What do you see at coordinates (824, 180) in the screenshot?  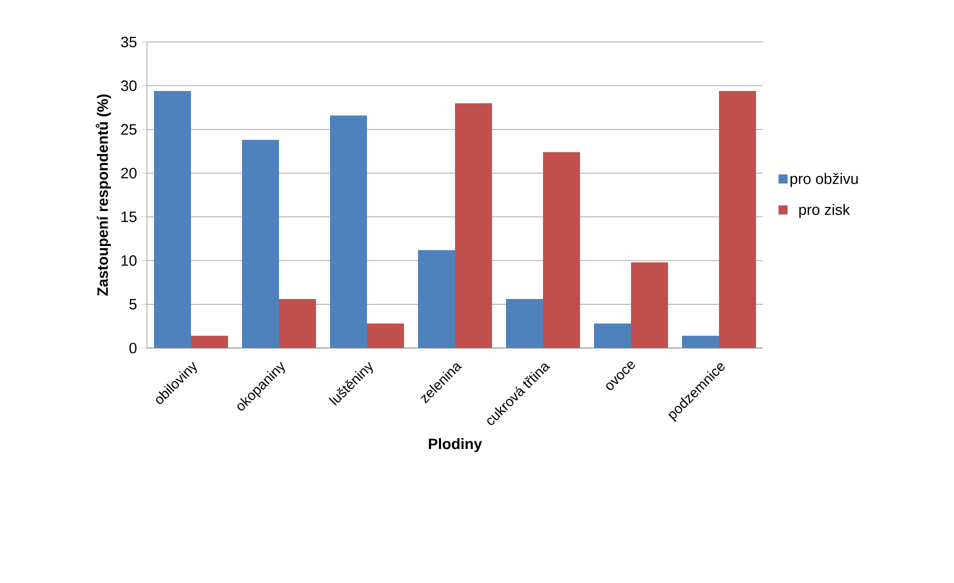 I see `legend-label: pro obživu` at bounding box center [824, 180].